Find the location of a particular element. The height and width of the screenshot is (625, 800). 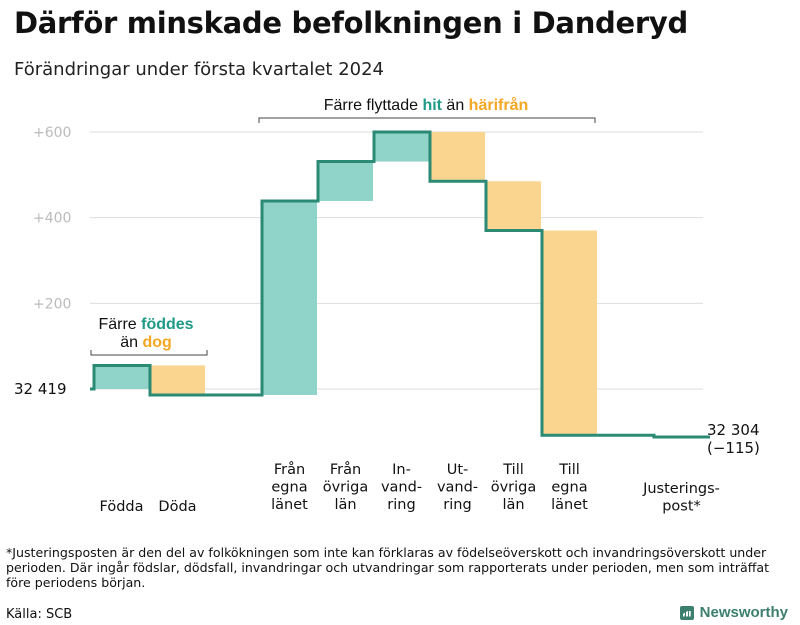

annotation-births-line2: än dog is located at coordinates (146, 342).